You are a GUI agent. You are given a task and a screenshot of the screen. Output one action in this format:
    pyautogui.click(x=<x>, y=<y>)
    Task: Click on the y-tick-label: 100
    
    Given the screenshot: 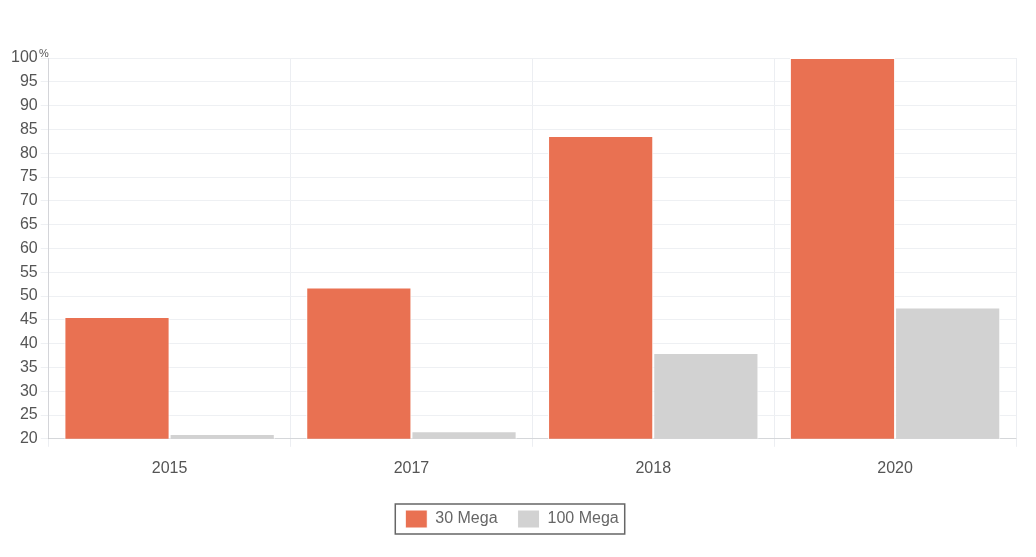 What is the action you would take?
    pyautogui.click(x=24, y=57)
    